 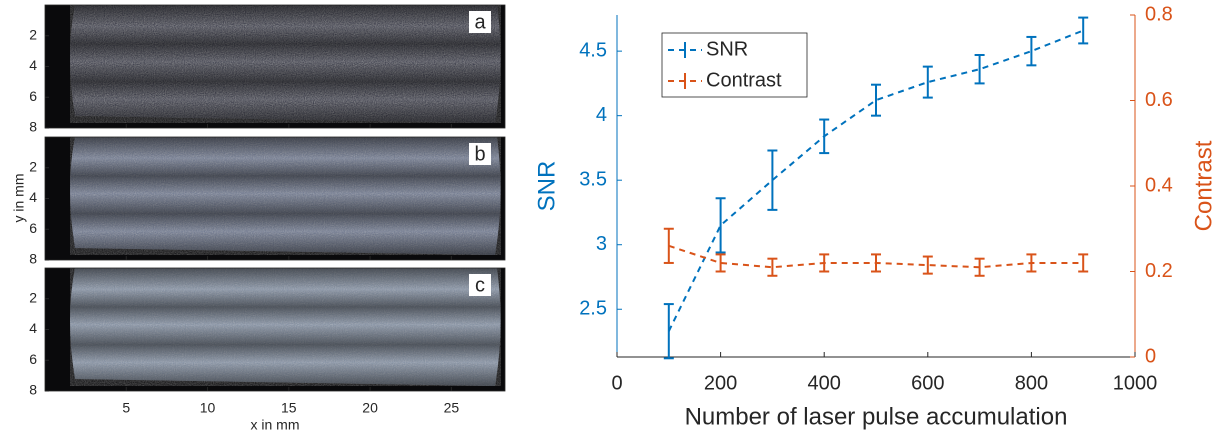 I want to click on legend-box, so click(x=734, y=65).